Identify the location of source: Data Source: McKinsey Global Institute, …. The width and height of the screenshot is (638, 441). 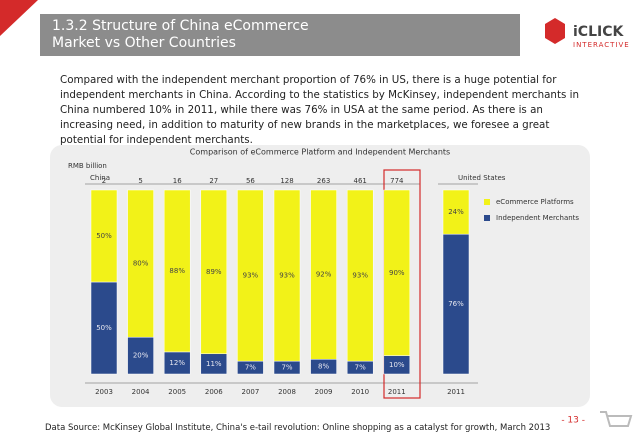
(298, 428).